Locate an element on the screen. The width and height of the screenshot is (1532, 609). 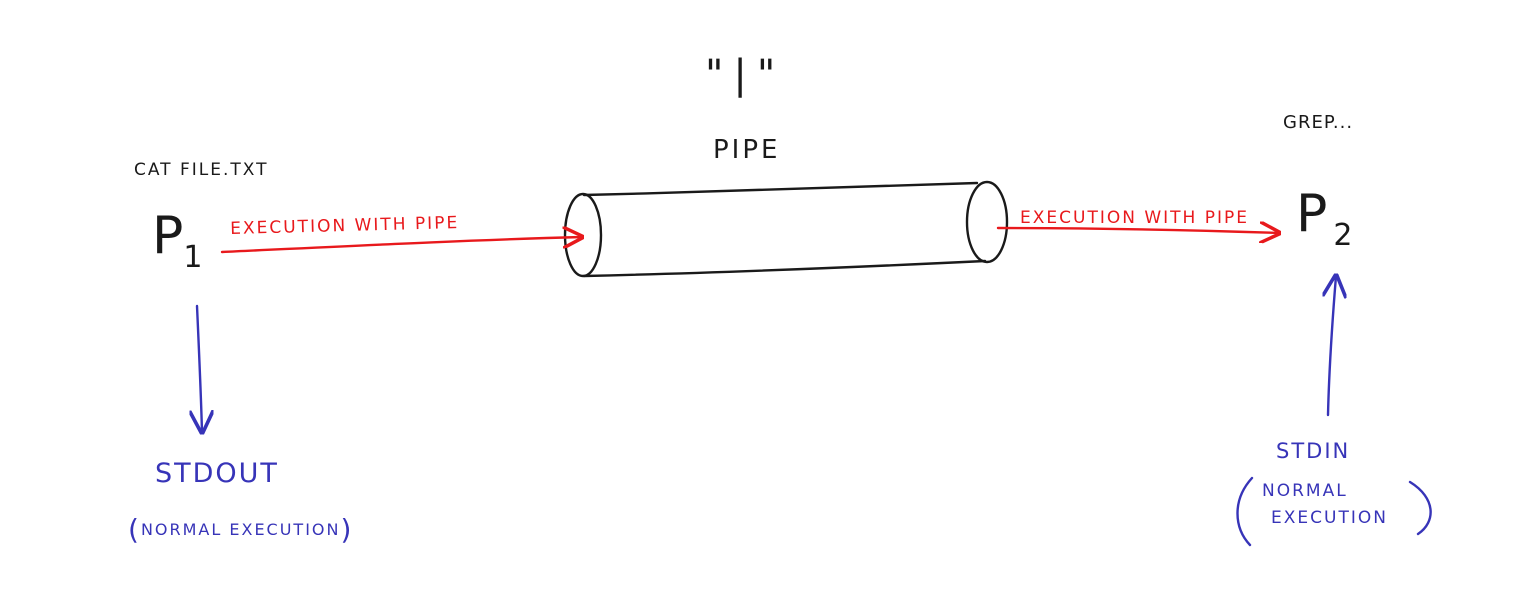
stdin-note-line2: EXECUTION is located at coordinates (1329, 518).